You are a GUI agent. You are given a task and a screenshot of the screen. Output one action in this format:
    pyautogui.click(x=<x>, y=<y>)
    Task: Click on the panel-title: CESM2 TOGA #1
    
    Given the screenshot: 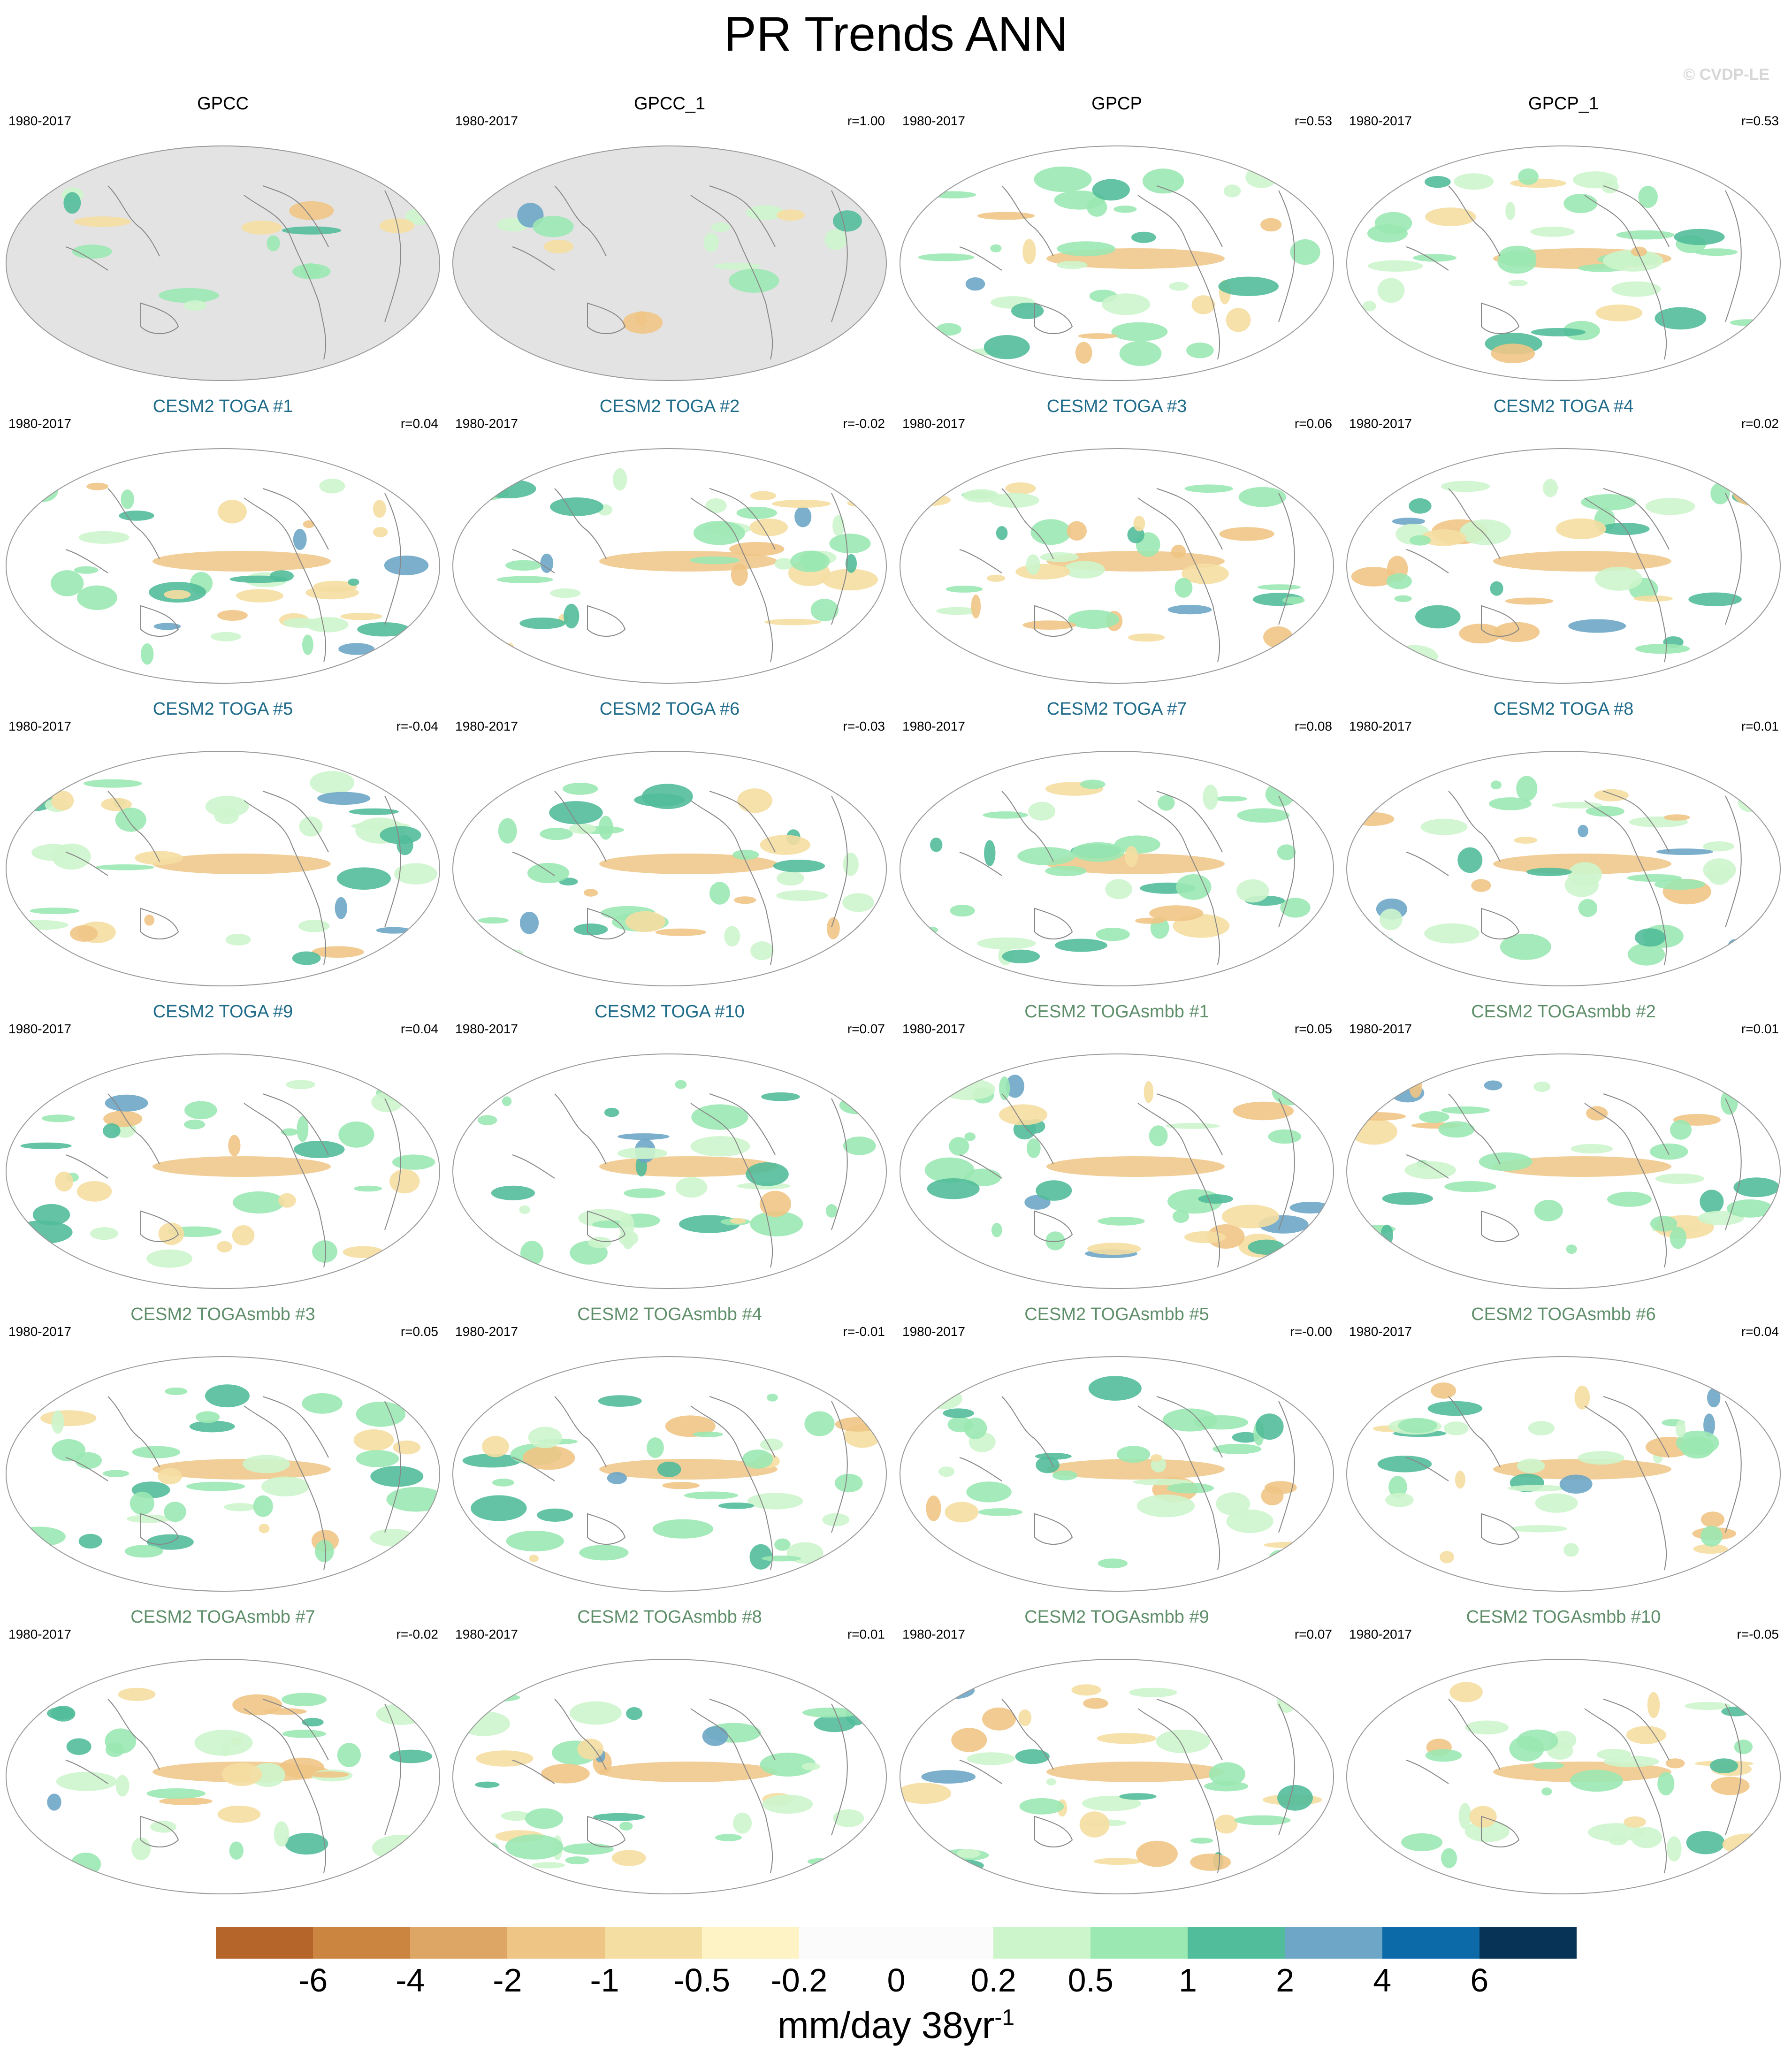 What is the action you would take?
    pyautogui.click(x=223, y=407)
    